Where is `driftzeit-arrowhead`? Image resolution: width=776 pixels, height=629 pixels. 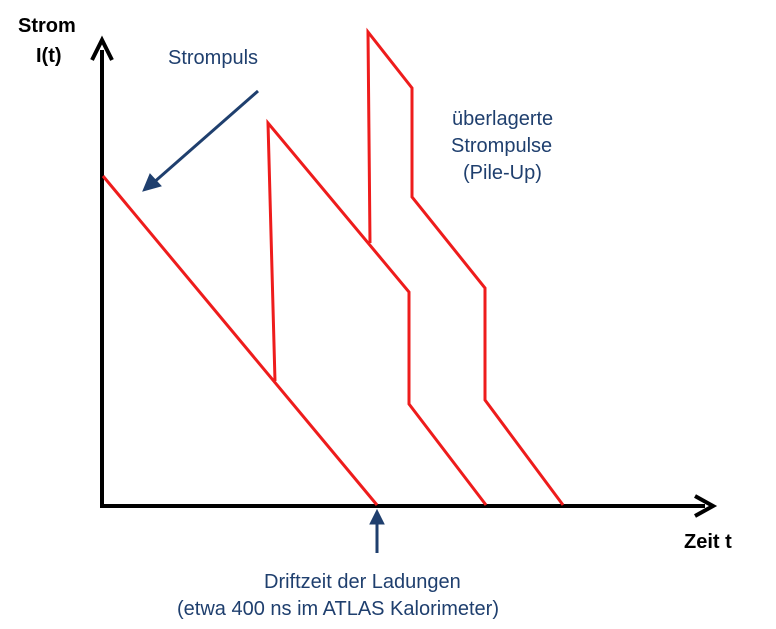 driftzeit-arrowhead is located at coordinates (377, 516).